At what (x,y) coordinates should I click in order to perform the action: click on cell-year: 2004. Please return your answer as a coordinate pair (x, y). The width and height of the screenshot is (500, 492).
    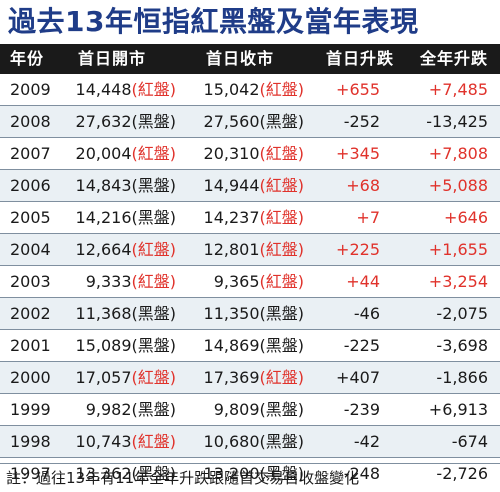
    Looking at the image, I should click on (30, 249).